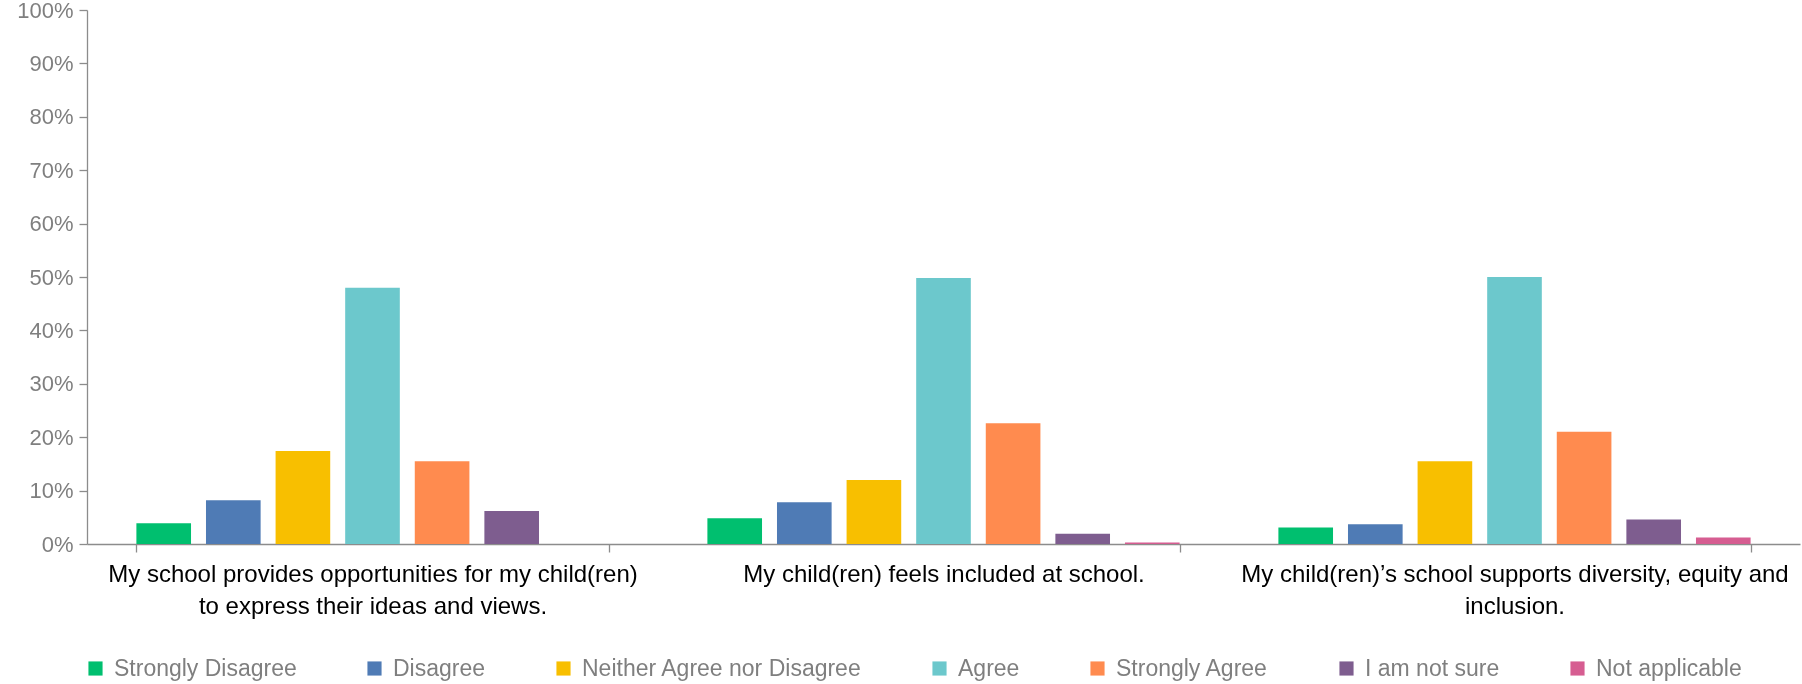 This screenshot has height=684, width=1802. I want to click on y-tick-label: 20%, so click(51, 437).